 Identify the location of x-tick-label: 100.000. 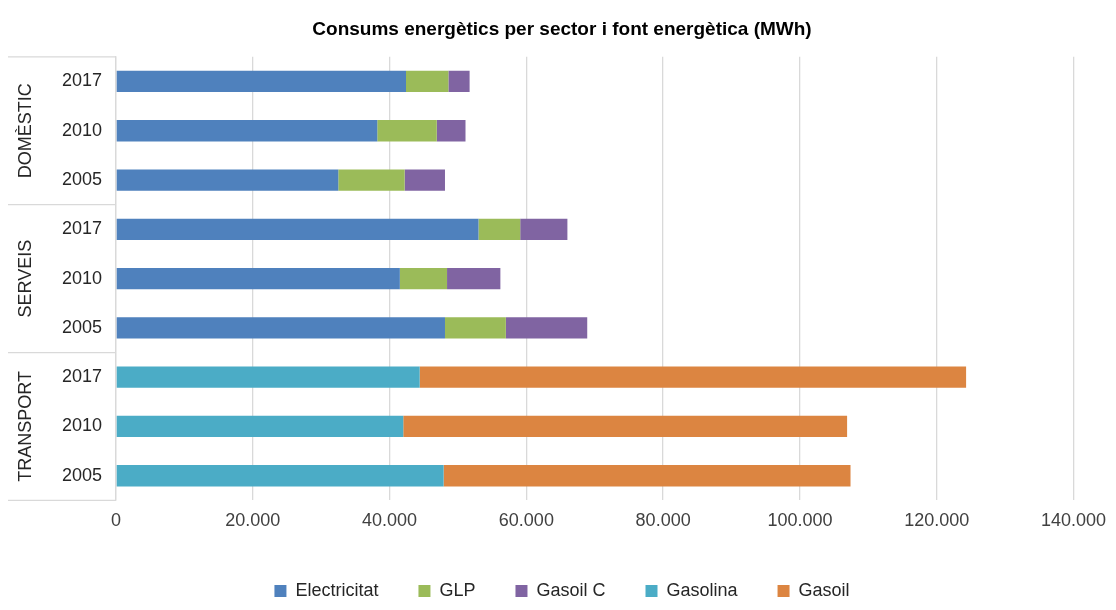
(800, 520).